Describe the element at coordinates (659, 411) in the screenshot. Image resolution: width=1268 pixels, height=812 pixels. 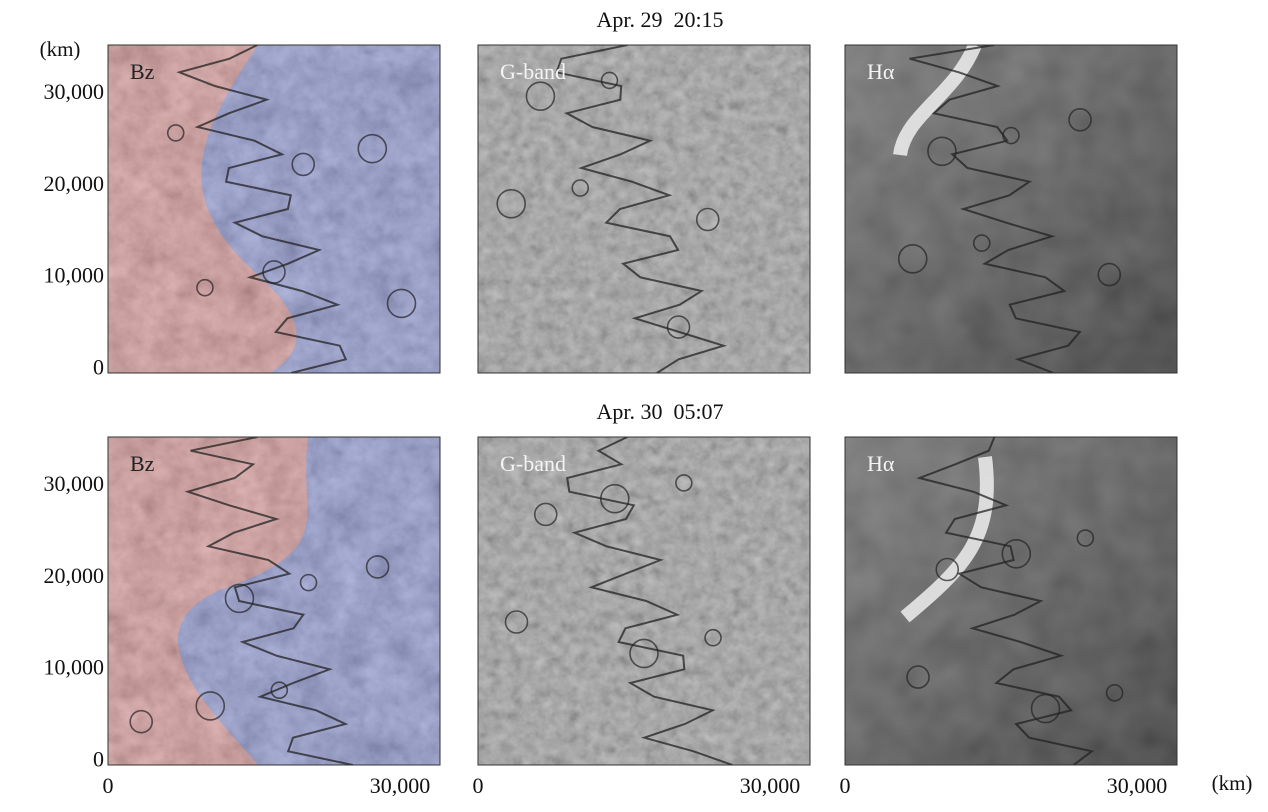
I see `row-title: Apr. 30 05:07` at that location.